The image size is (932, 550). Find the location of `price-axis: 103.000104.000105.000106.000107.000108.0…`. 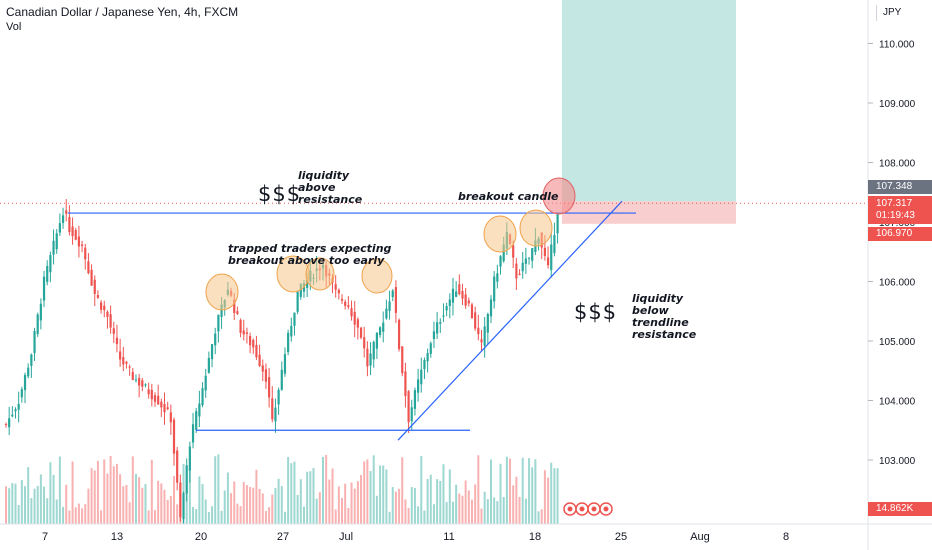

price-axis: 103.000104.000105.000106.000107.000108.0… is located at coordinates (892, 254).